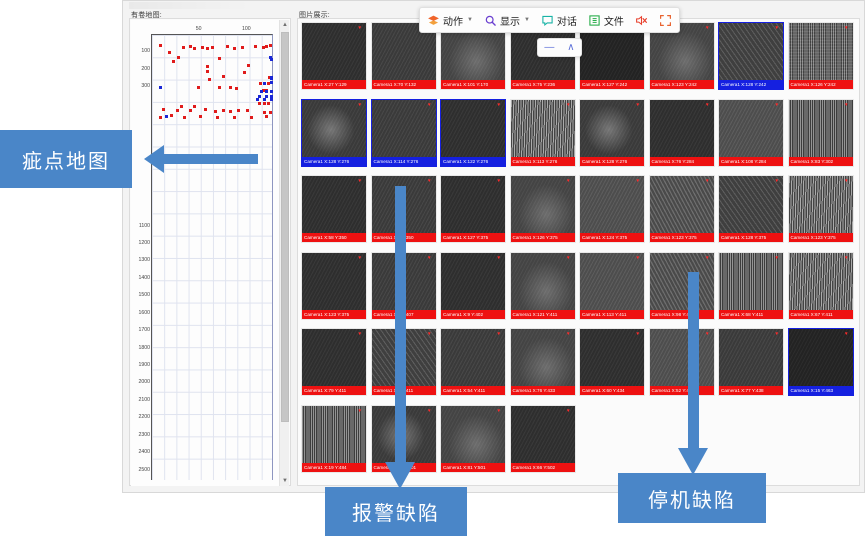 This screenshot has width=865, height=547. What do you see at coordinates (612, 209) in the screenshot?
I see `defect-image-tile: ▾ Camera1 X:124 Y:375` at bounding box center [612, 209].